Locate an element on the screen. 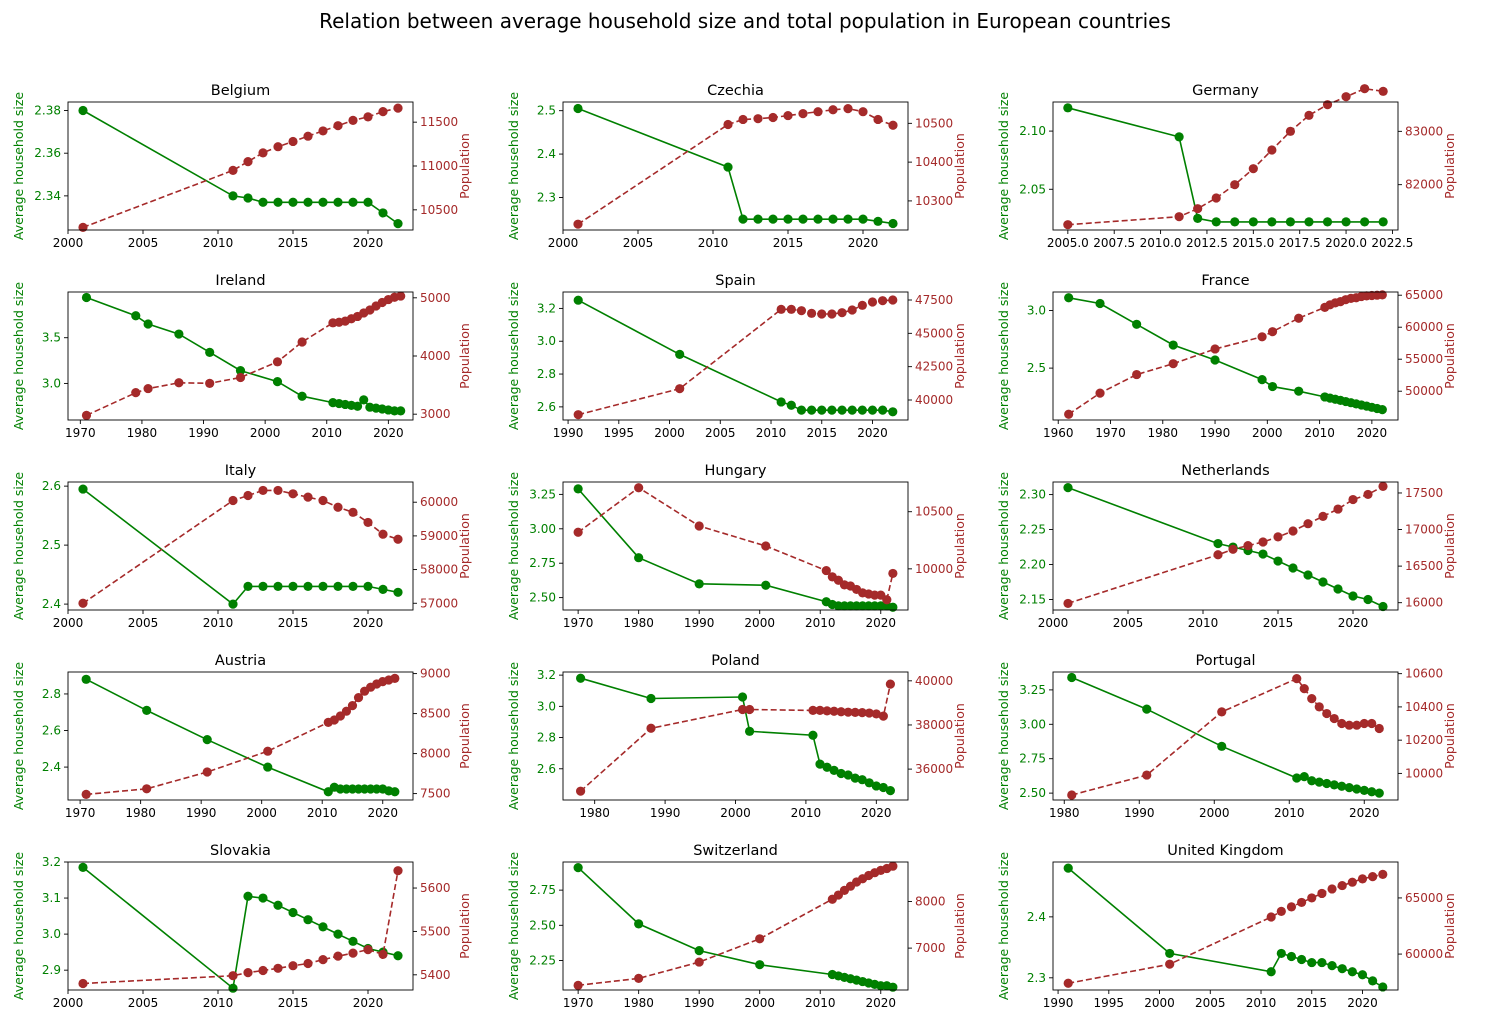 Image resolution: width=1490 pixels, height=1030 pixels. panel-title: Czechia is located at coordinates (735, 91).